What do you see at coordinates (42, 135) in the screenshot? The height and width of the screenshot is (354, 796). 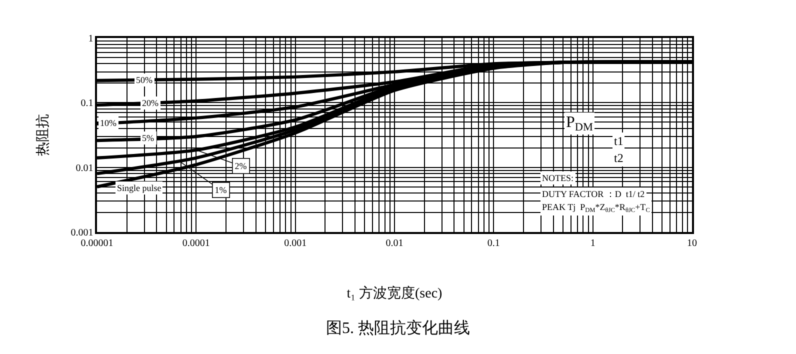 I see `y-axis-title: 热阻抗` at bounding box center [42, 135].